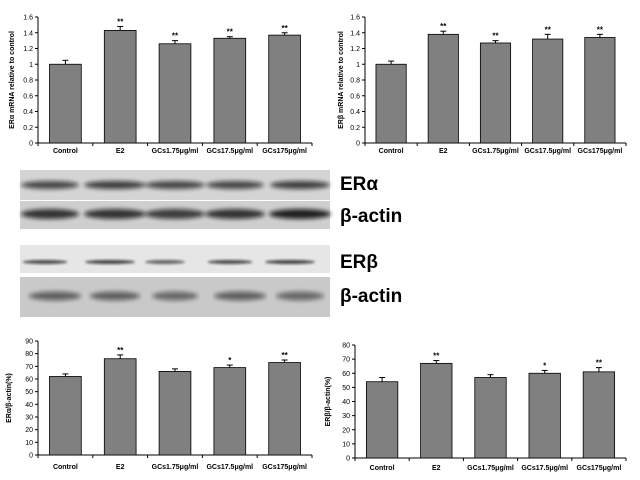 This screenshot has width=640, height=480. What do you see at coordinates (359, 262) in the screenshot?
I see `blot-label-erb: ERβ` at bounding box center [359, 262].